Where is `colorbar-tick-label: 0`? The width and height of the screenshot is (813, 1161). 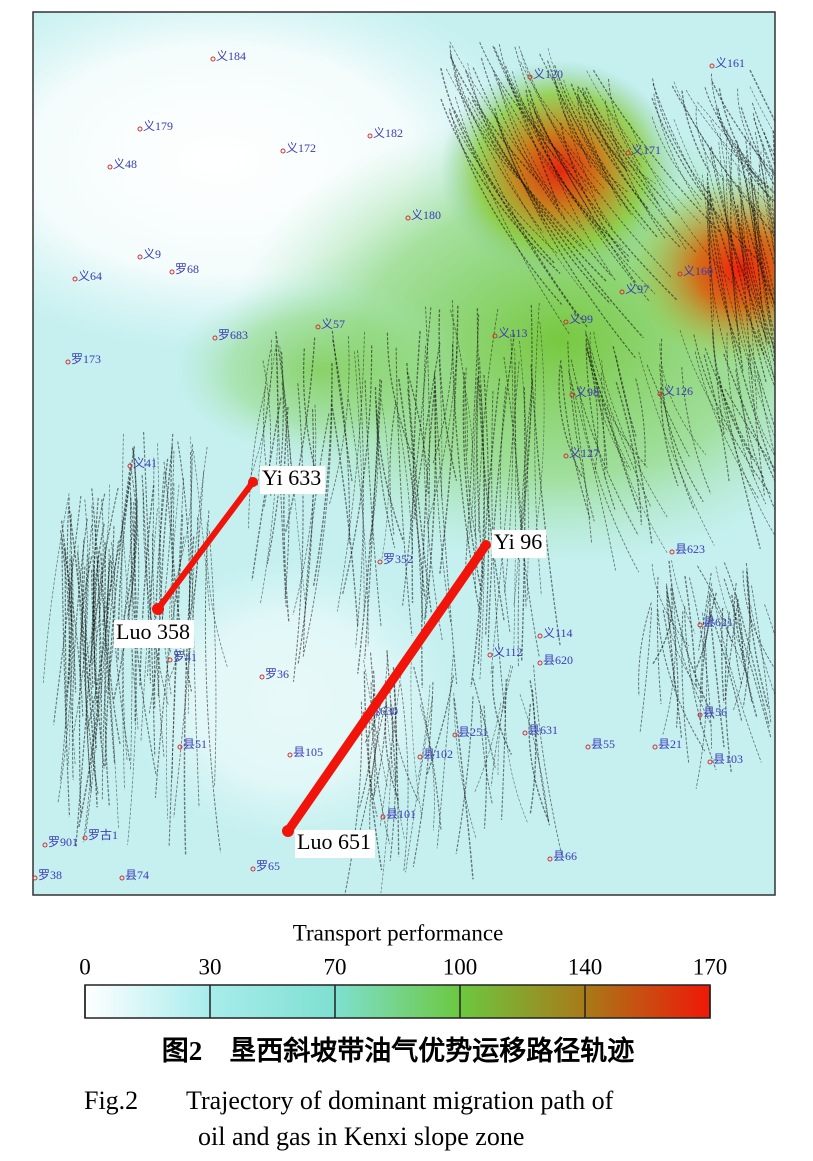
colorbar-tick-label: 0 is located at coordinates (85, 966).